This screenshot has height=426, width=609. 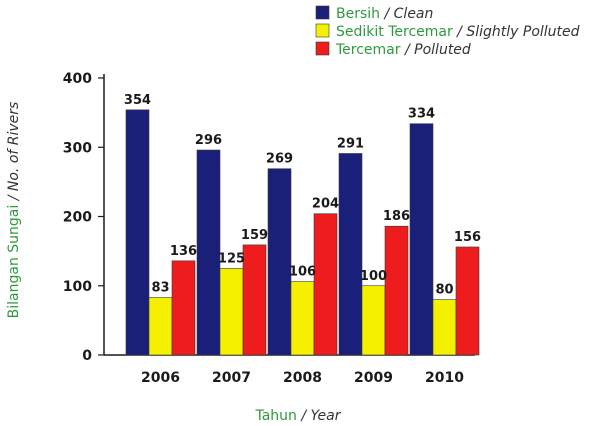 I want to click on bar-clean-2010, so click(x=421, y=239).